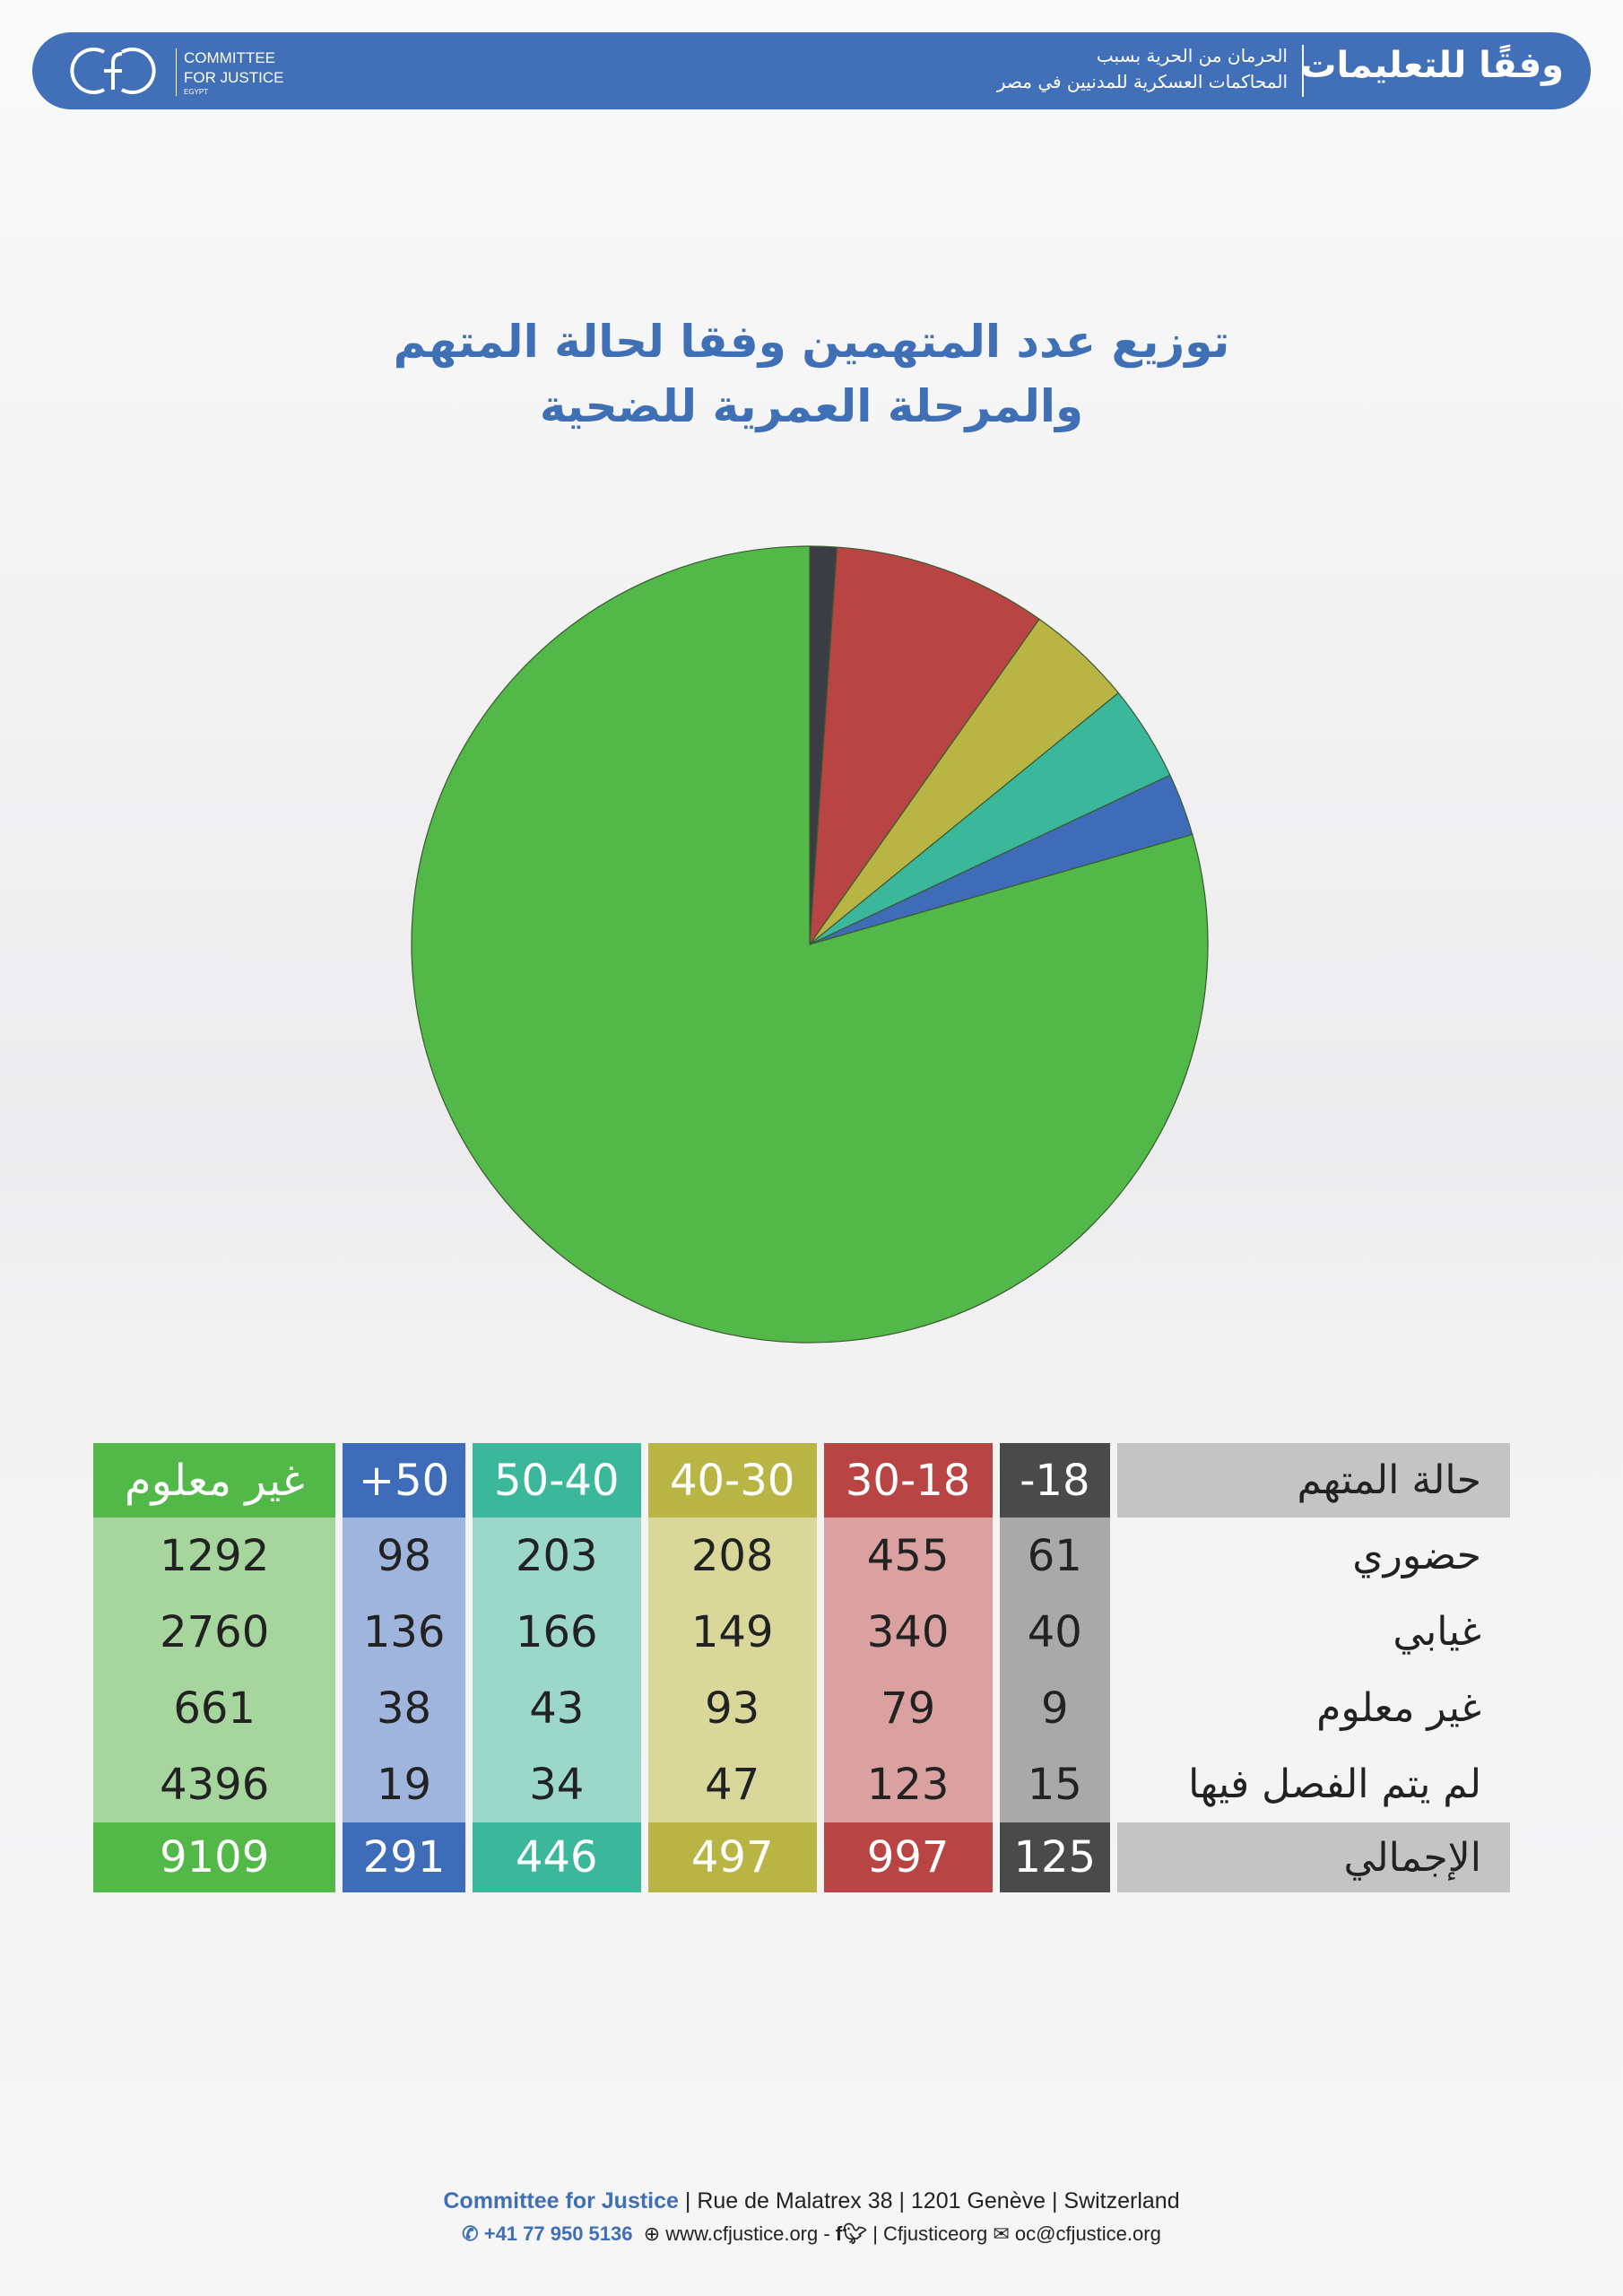 Image resolution: width=1623 pixels, height=2296 pixels. What do you see at coordinates (214, 1708) in the screenshot?
I see `table-cell: 661` at bounding box center [214, 1708].